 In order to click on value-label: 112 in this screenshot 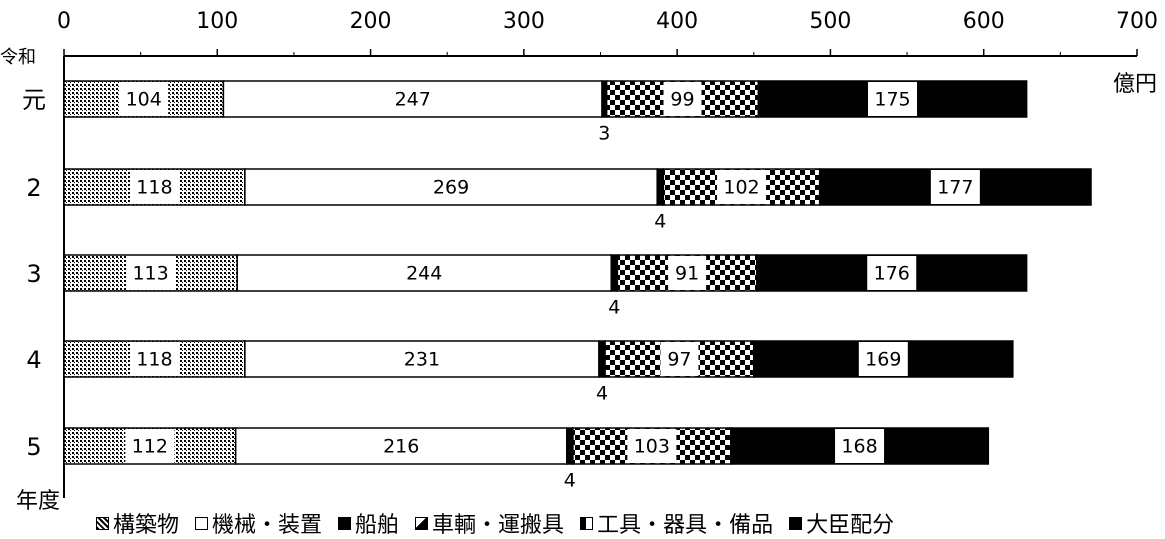, I will do `click(150, 447)`.